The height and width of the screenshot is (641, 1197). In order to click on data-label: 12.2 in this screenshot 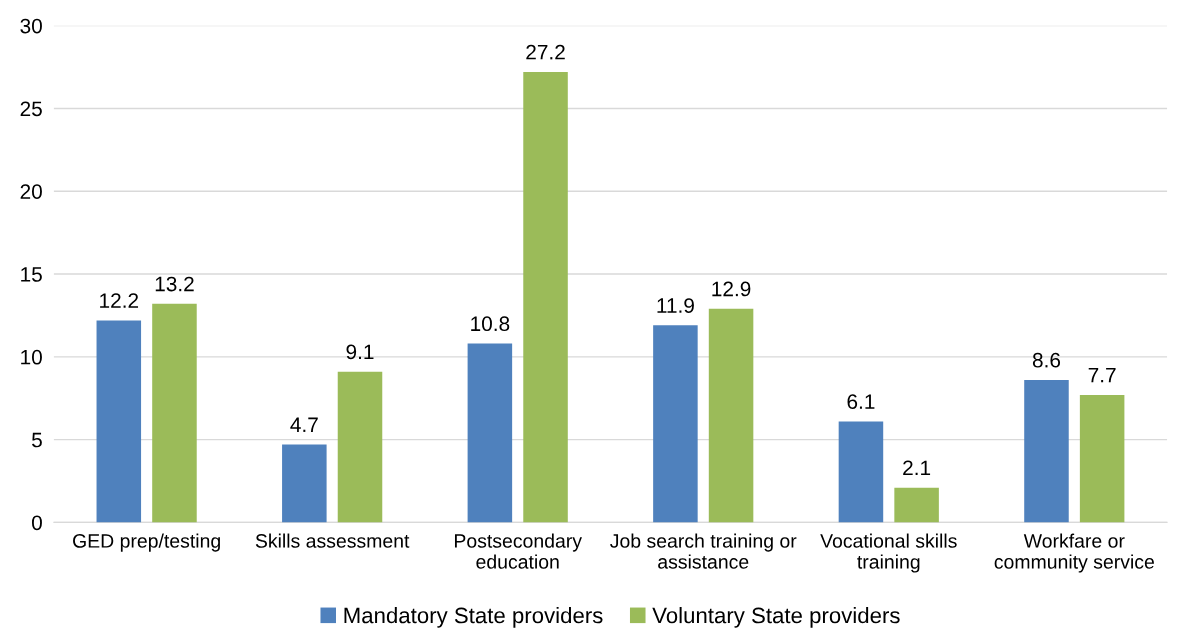, I will do `click(119, 300)`.